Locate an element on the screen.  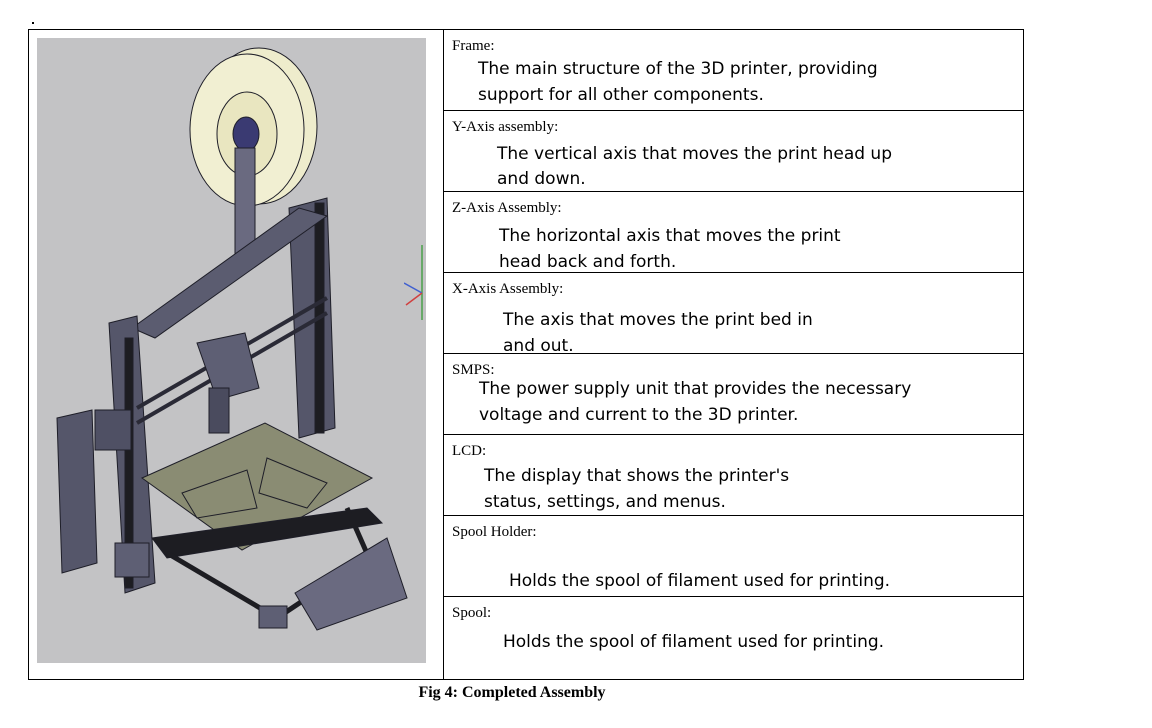
row-label: Spool Holder: is located at coordinates (494, 532).